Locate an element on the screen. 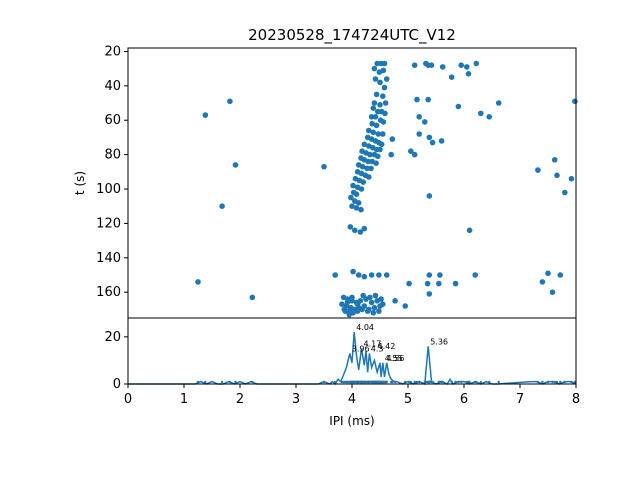 Image resolution: width=640 pixels, height=480 pixels. peak-annotation: 4.04 is located at coordinates (365, 327).